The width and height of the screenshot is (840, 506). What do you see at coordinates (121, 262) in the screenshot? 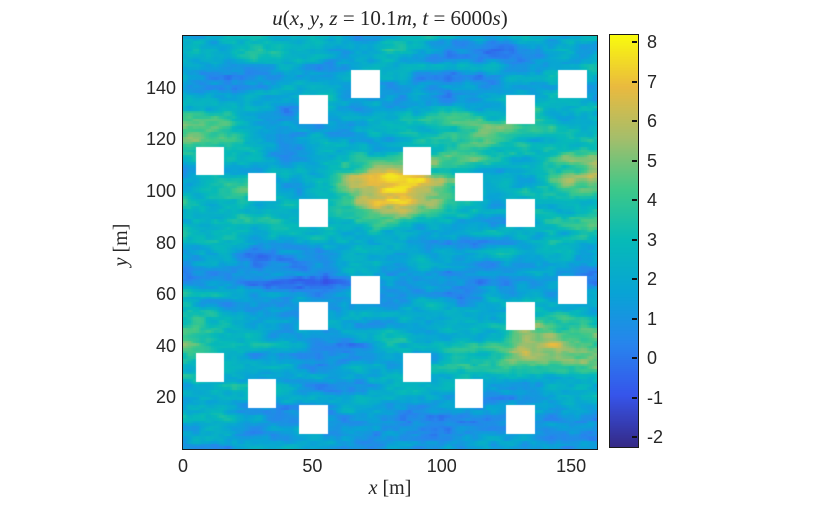
I see `y-axis-label-var: y` at bounding box center [121, 262].